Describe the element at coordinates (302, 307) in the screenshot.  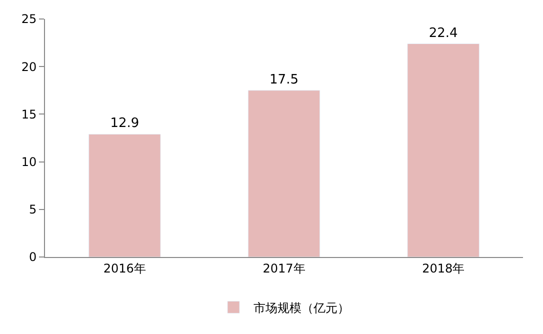
I see `legend-label: 市场规模（亿元）` at that location.